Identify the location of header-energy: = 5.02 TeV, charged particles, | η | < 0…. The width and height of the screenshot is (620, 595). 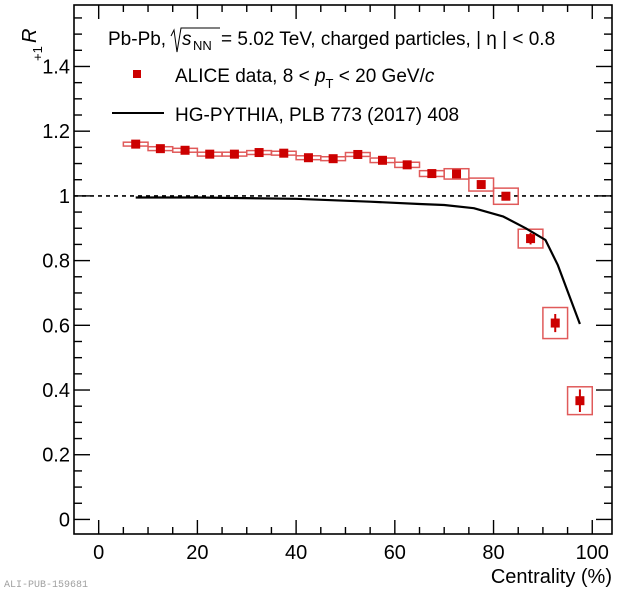
(388, 39).